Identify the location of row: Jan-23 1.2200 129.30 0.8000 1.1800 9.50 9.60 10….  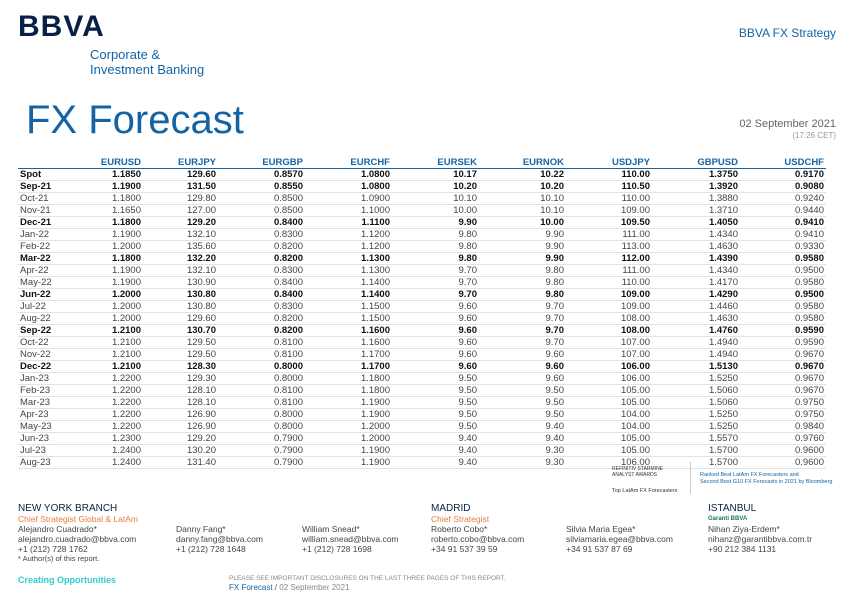
(422, 378).